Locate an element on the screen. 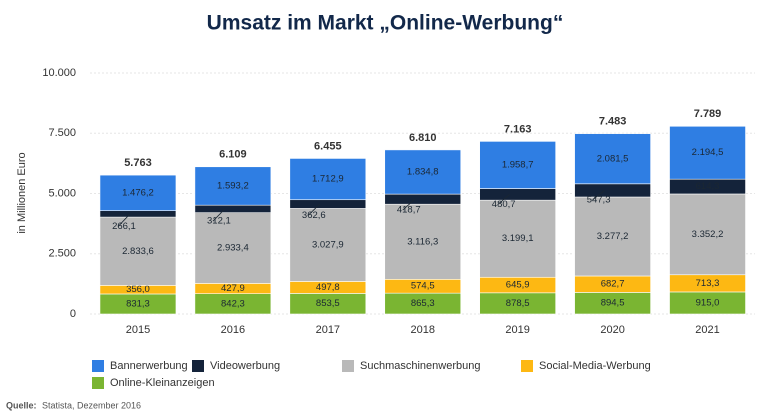  legend-label: Suchmaschinenwerbung is located at coordinates (420, 366).